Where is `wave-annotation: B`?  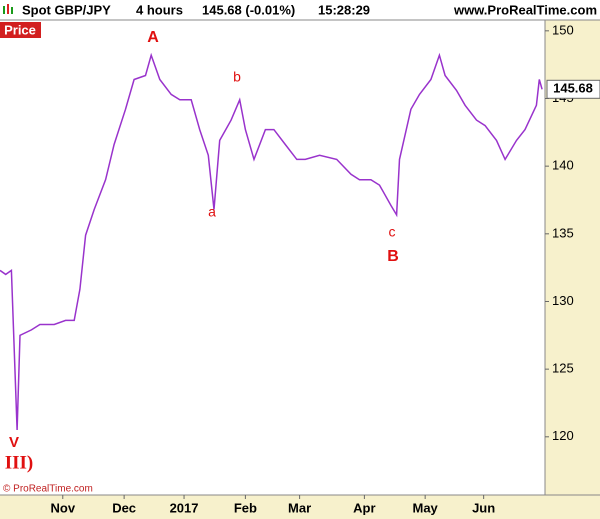
wave-annotation: B is located at coordinates (393, 256).